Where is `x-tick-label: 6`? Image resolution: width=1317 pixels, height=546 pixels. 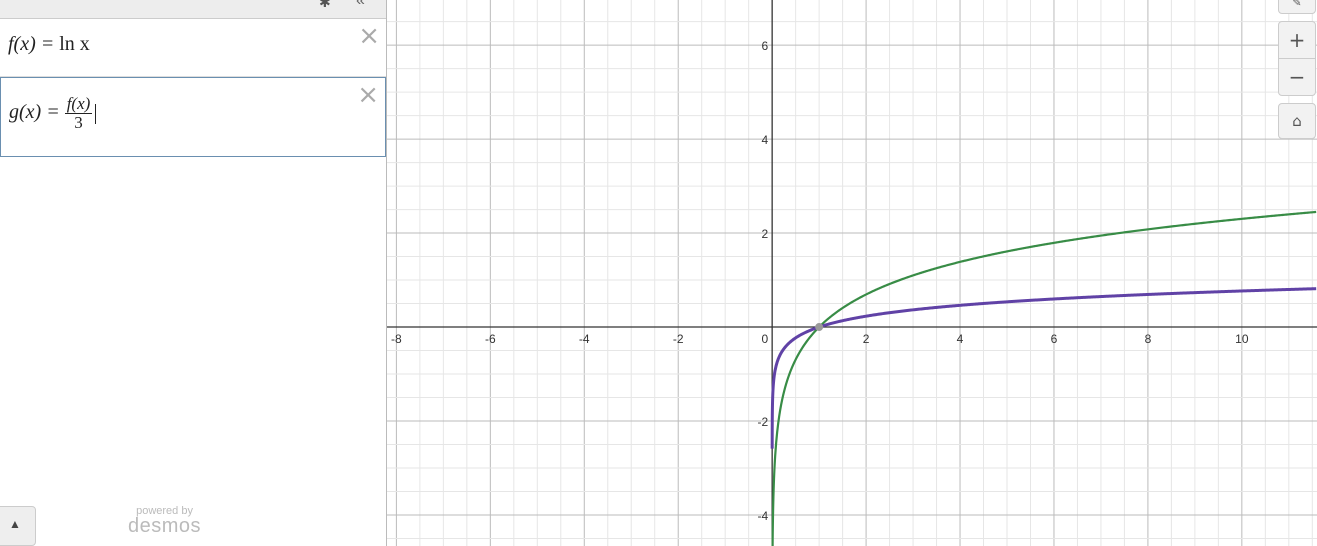
x-tick-label: 6 is located at coordinates (1054, 339).